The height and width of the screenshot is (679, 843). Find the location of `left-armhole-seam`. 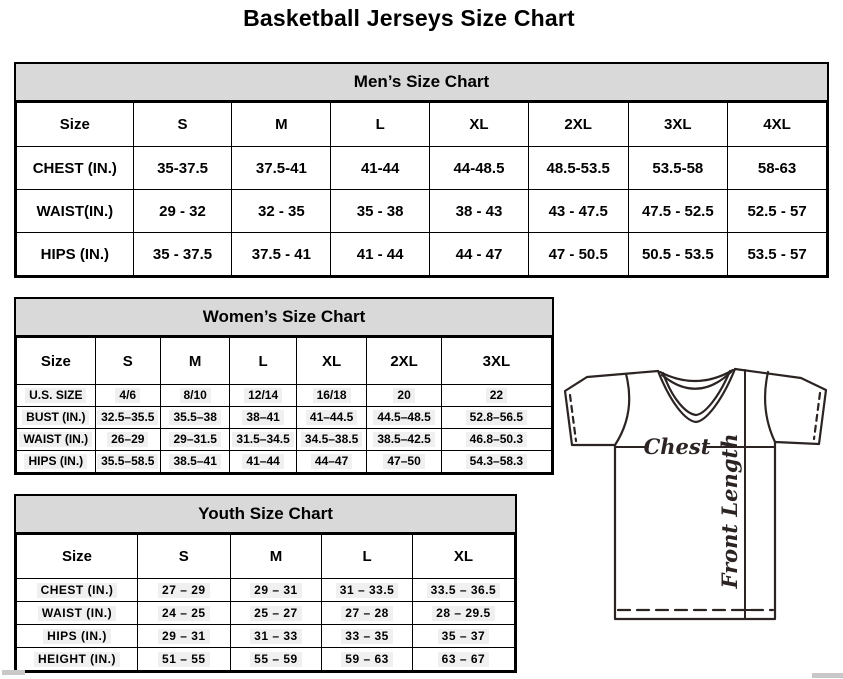

left-armhole-seam is located at coordinates (622, 409).